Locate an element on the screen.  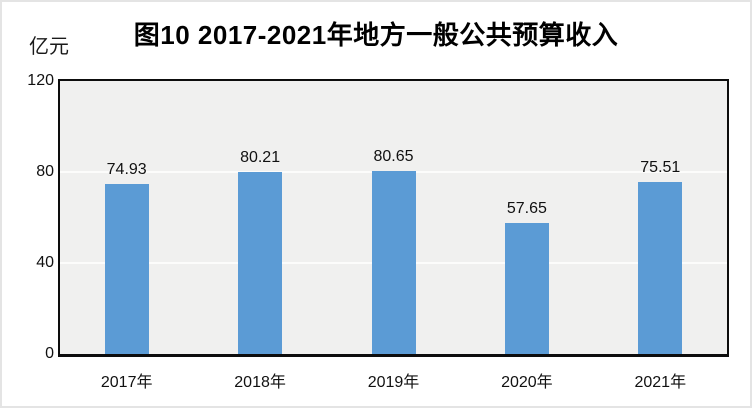
x-axis-label-2021年: 2021年 is located at coordinates (660, 382).